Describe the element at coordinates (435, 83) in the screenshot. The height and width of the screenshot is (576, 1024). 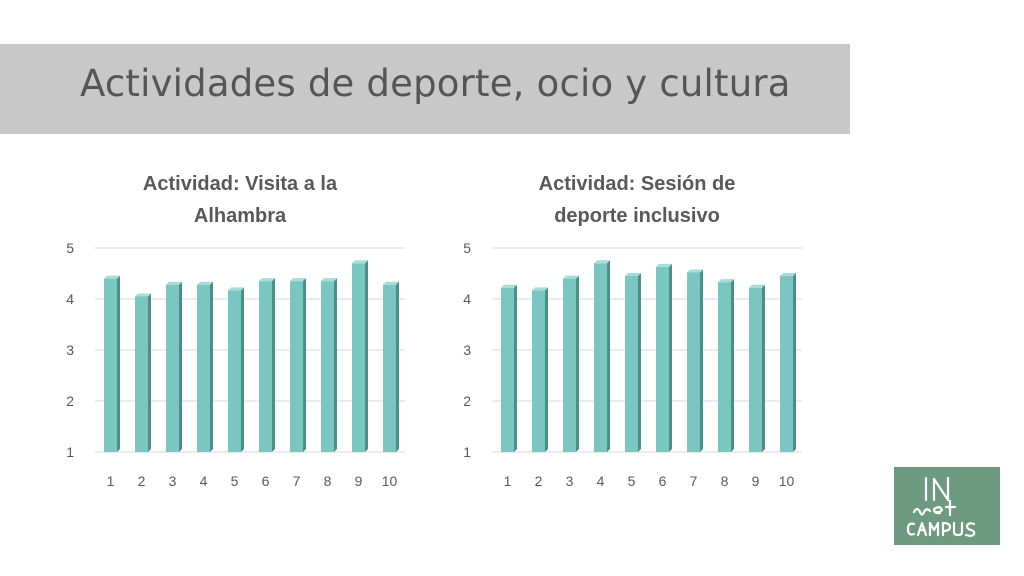
I see `slide-title: Actividades de deporte, ocio y cultura` at that location.